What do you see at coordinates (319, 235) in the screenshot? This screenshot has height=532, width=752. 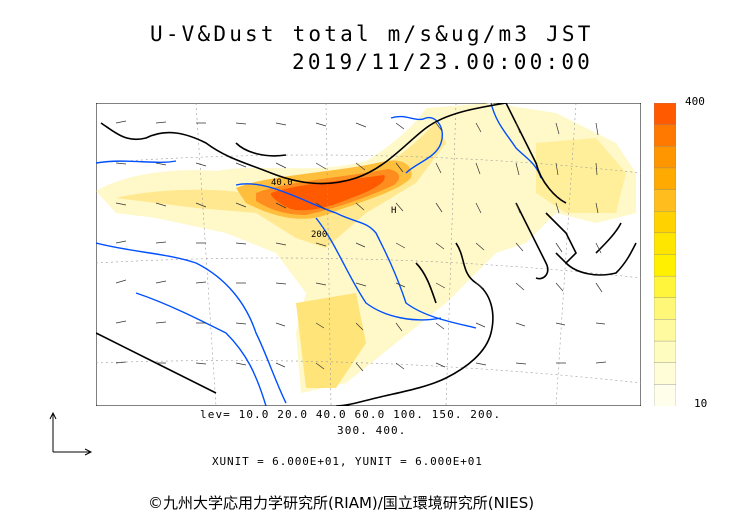 I see `contour-label: 200` at bounding box center [319, 235].